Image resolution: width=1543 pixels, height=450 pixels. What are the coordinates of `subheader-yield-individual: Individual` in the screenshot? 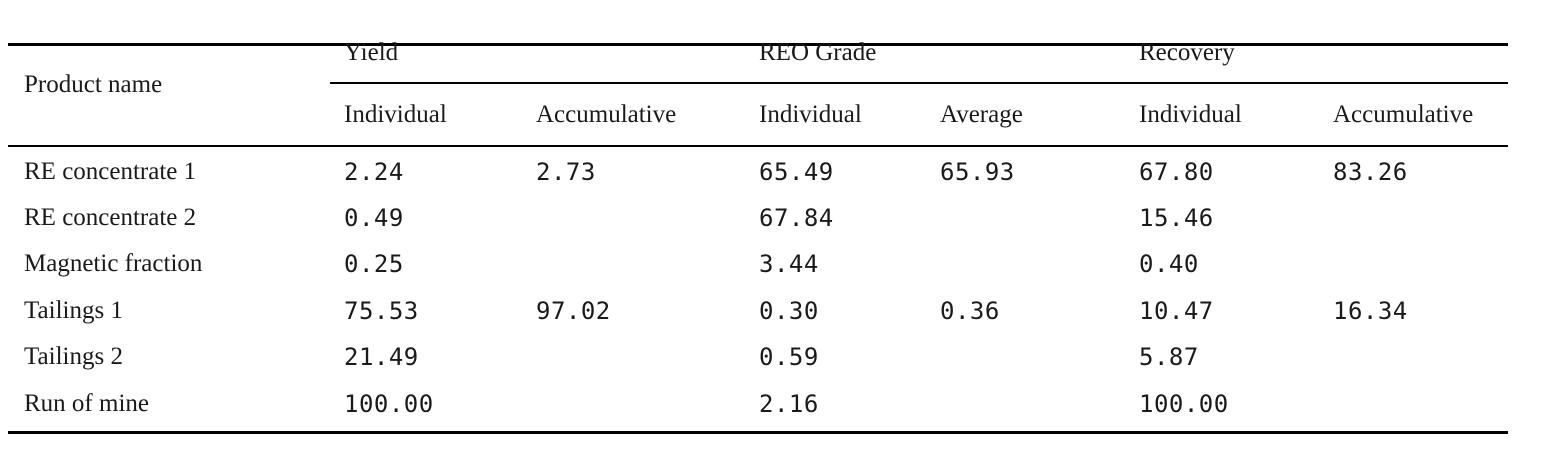 It's located at (395, 114).